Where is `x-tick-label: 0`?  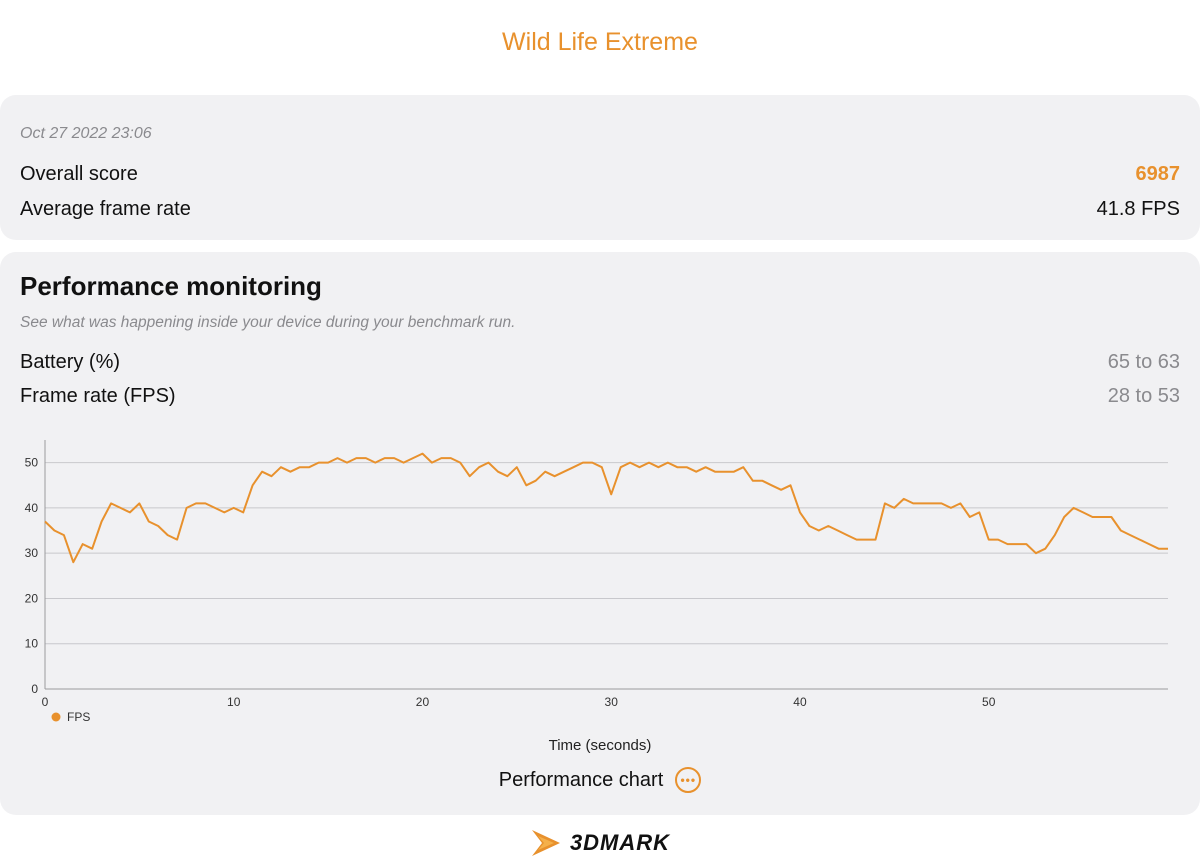 x-tick-label: 0 is located at coordinates (45, 702).